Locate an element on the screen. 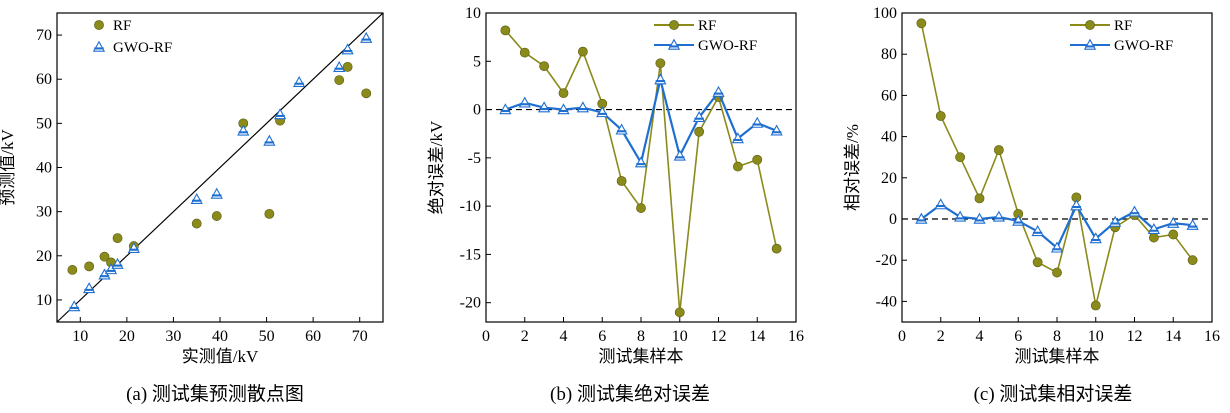 The width and height of the screenshot is (1230, 413). scatter-ytick-label: 10 is located at coordinates (44, 300).